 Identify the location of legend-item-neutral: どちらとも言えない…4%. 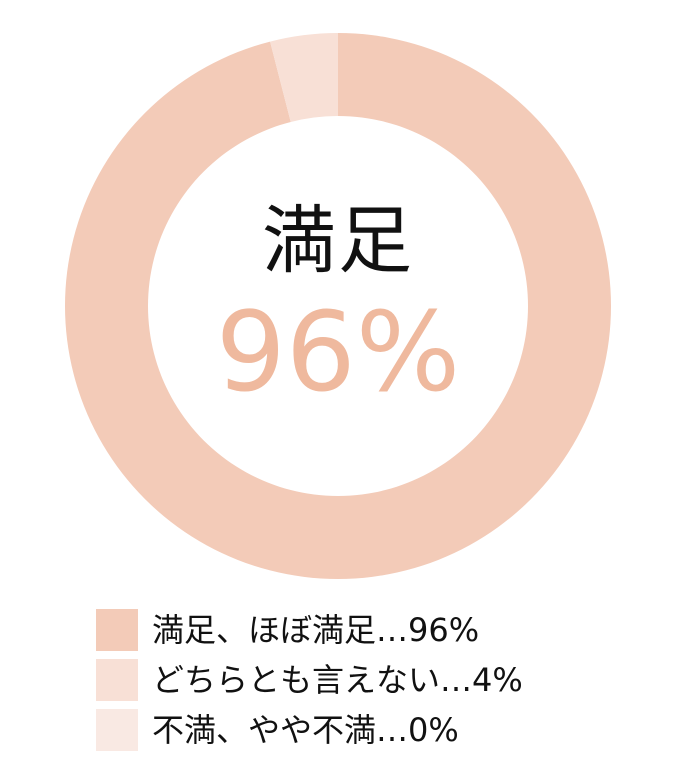
(376, 680).